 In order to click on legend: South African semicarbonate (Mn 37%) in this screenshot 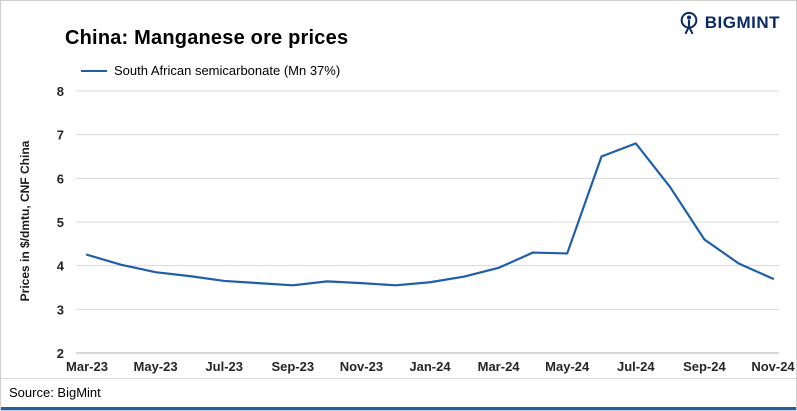, I will do `click(210, 70)`.